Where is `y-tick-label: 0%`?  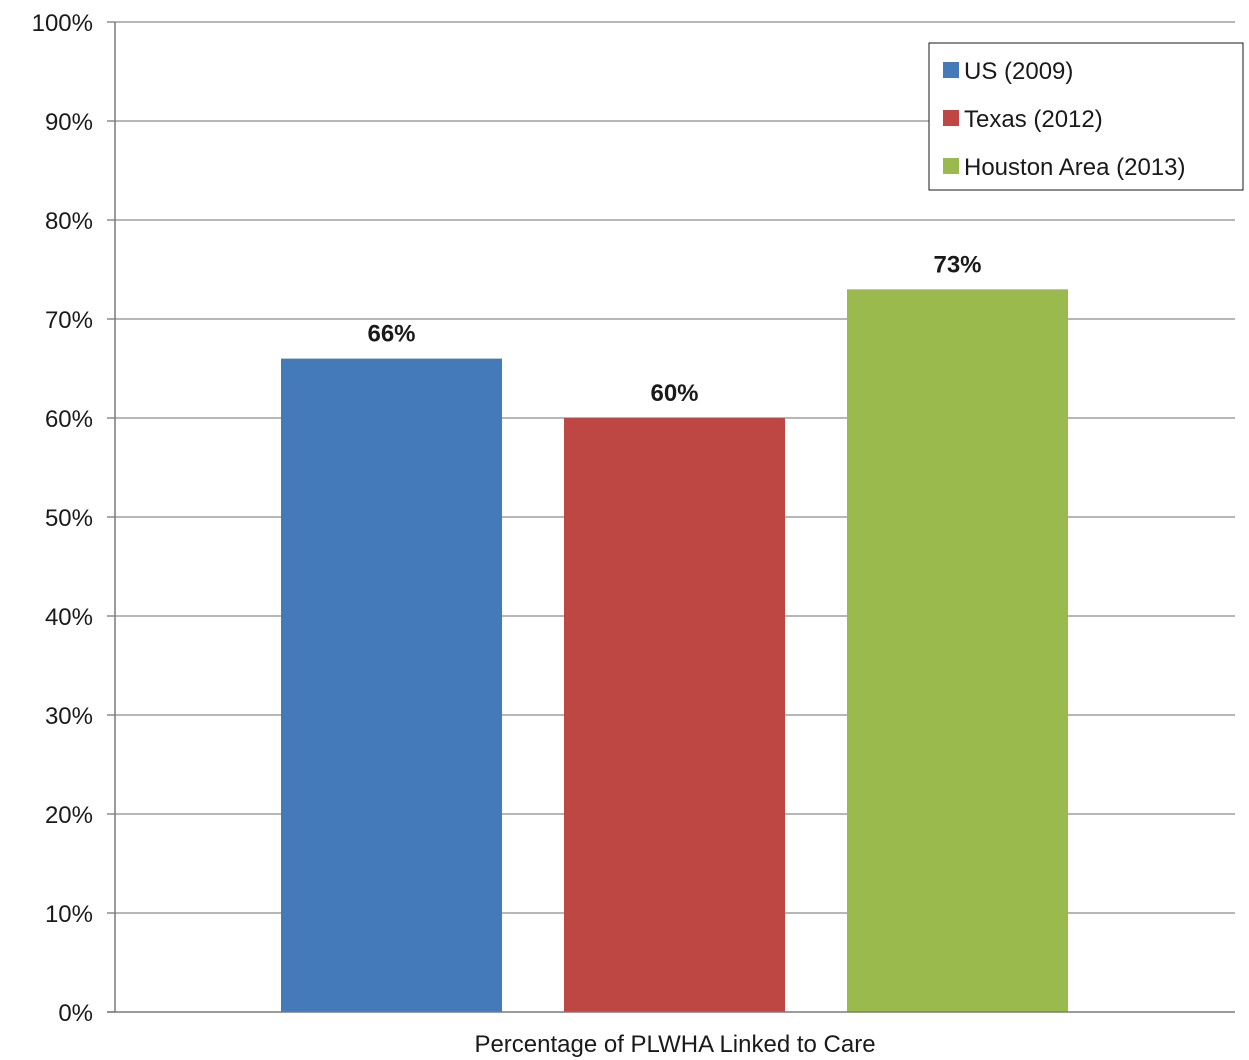
y-tick-label: 0% is located at coordinates (75, 1013).